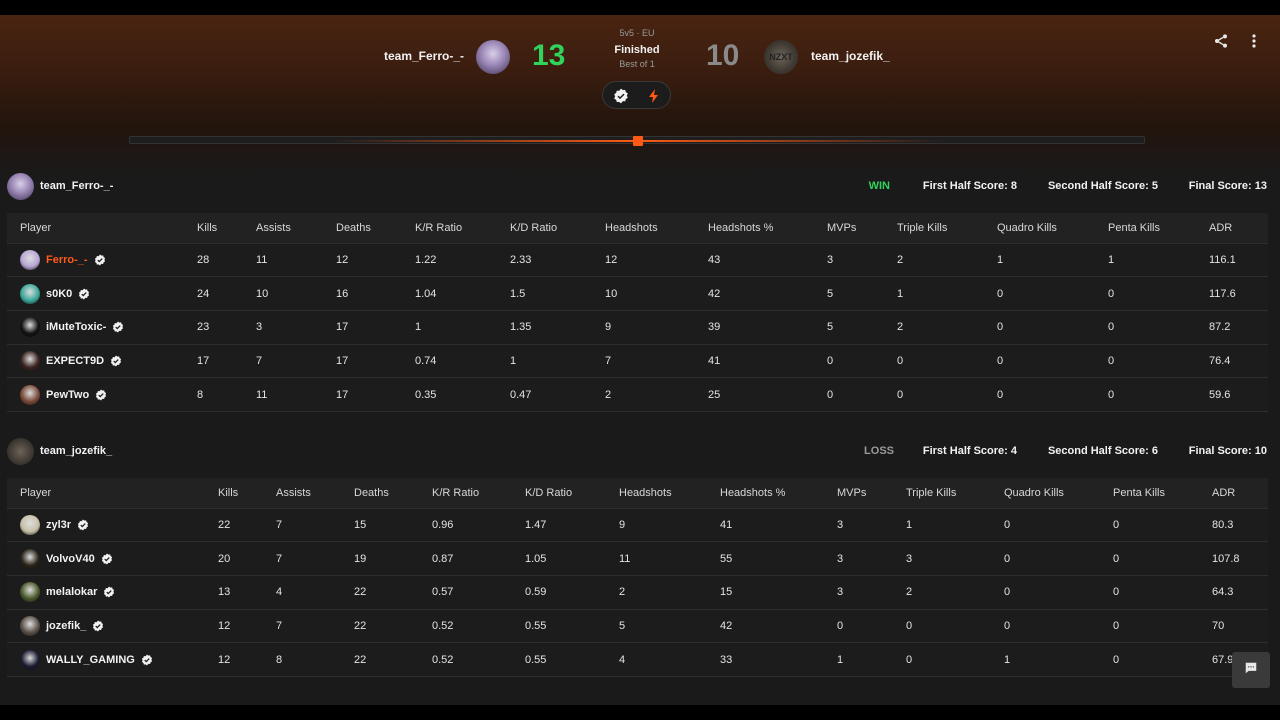 The width and height of the screenshot is (1280, 720). What do you see at coordinates (1238, 260) in the screenshot?
I see `stat-cell: 116.1` at bounding box center [1238, 260].